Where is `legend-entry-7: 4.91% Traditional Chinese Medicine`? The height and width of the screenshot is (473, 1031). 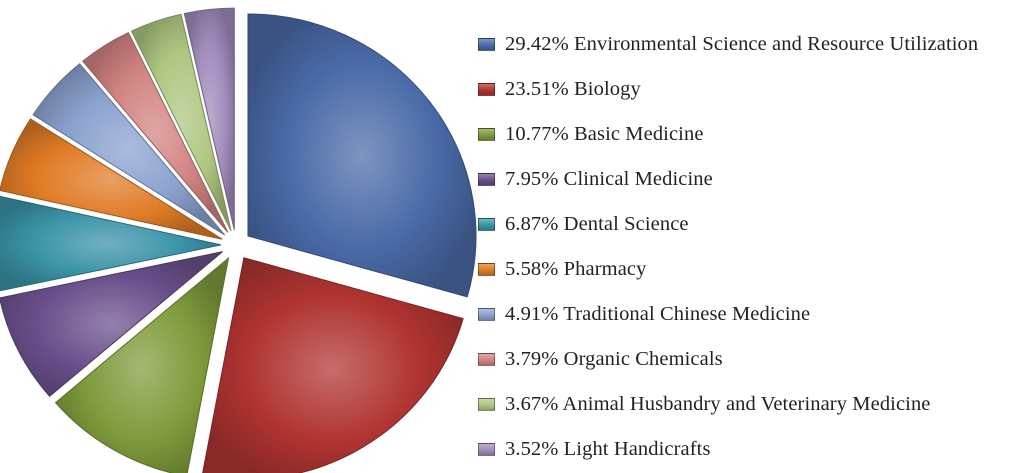
legend-entry-7: 4.91% Traditional Chinese Medicine is located at coordinates (728, 314).